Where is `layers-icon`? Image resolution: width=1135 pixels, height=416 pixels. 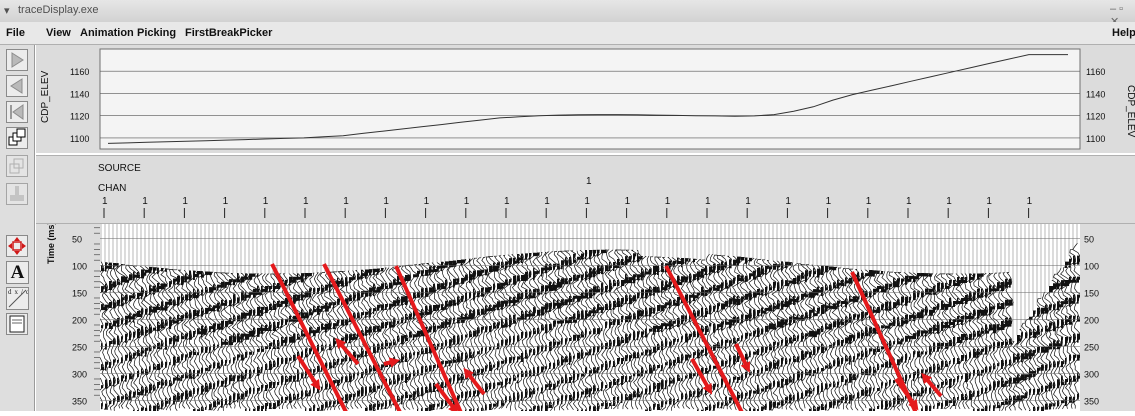
layers-icon is located at coordinates (17, 166).